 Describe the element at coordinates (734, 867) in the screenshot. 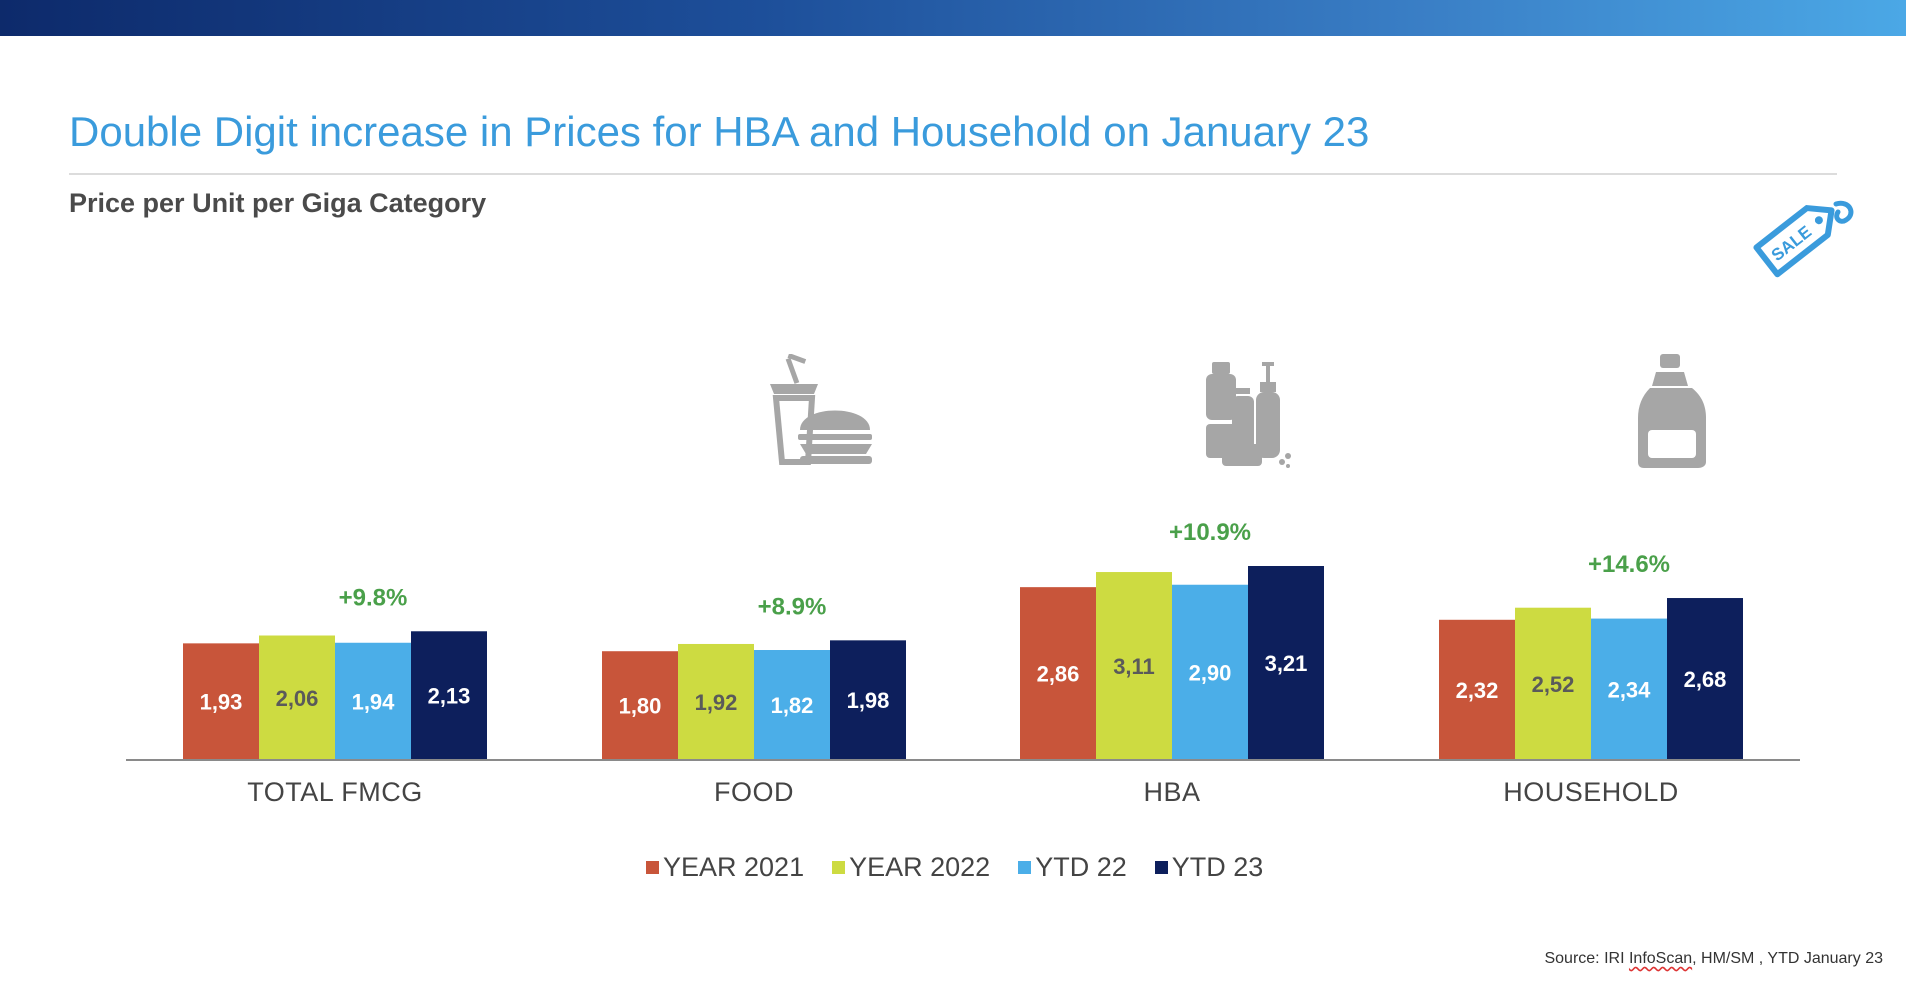

I see `legend-label: YEAR 2021` at that location.